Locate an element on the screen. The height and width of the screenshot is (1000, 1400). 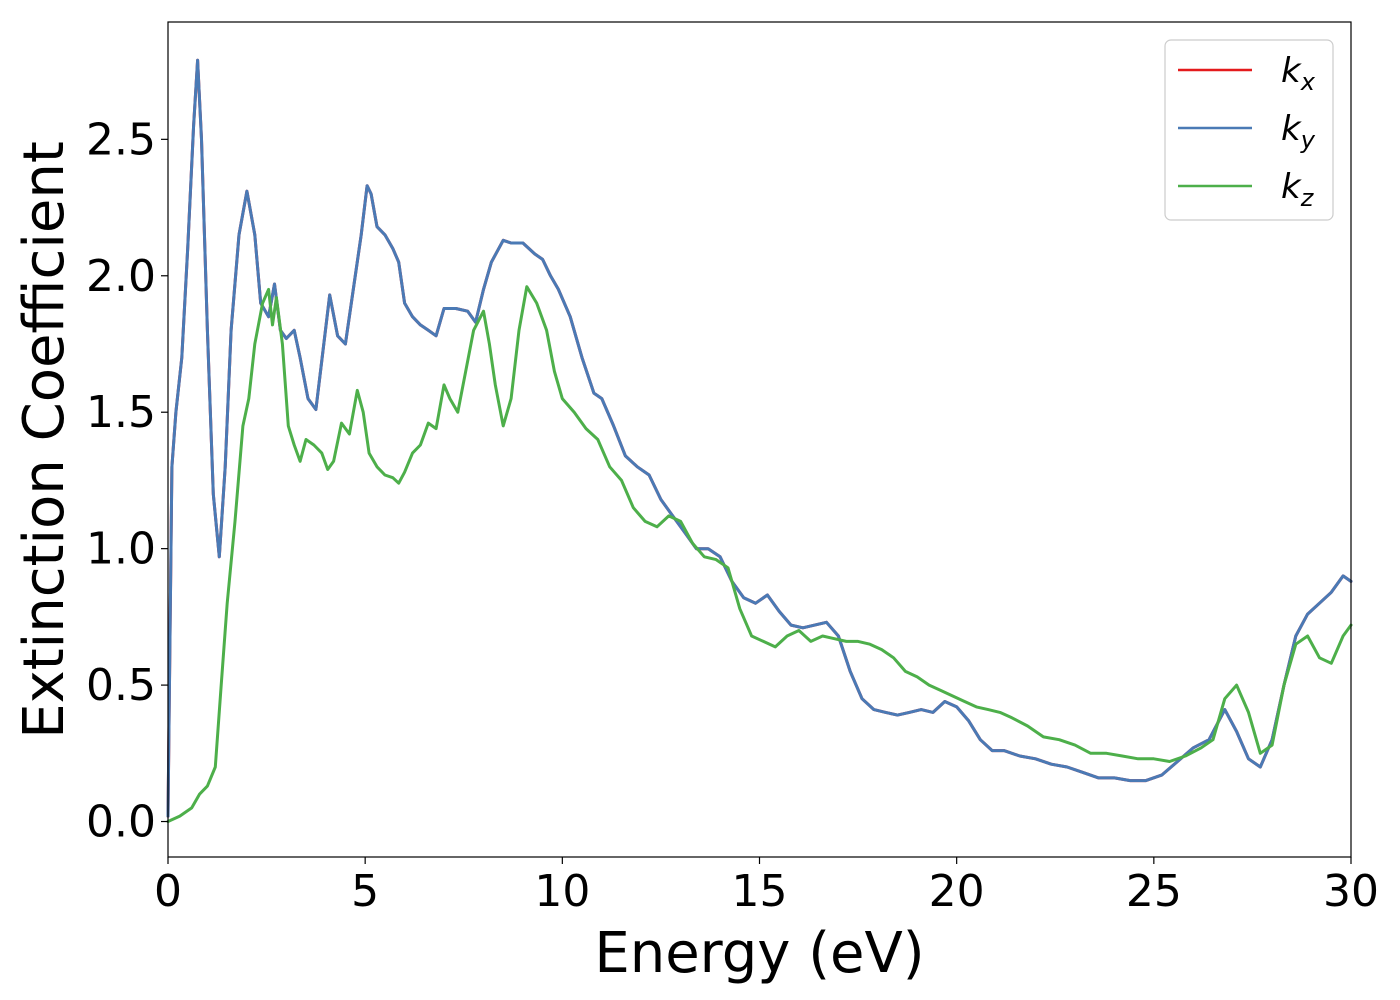
legend-label-kx: kx is located at coordinates (1298, 73).